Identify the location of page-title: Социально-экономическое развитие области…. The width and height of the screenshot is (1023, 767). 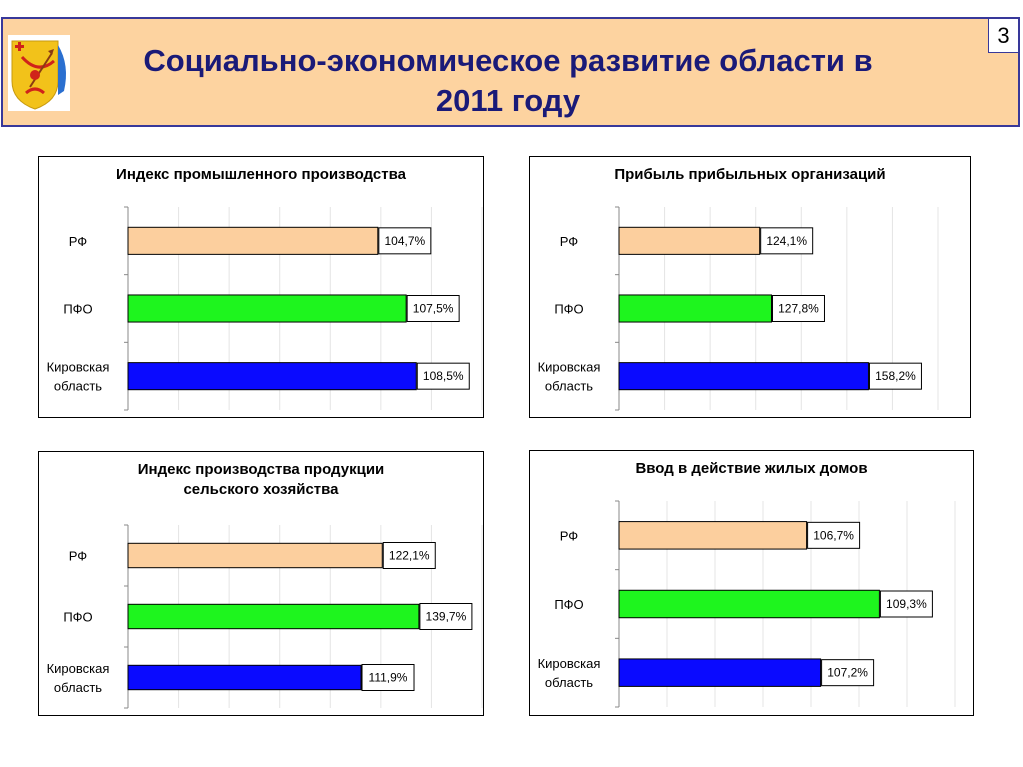
(508, 80).